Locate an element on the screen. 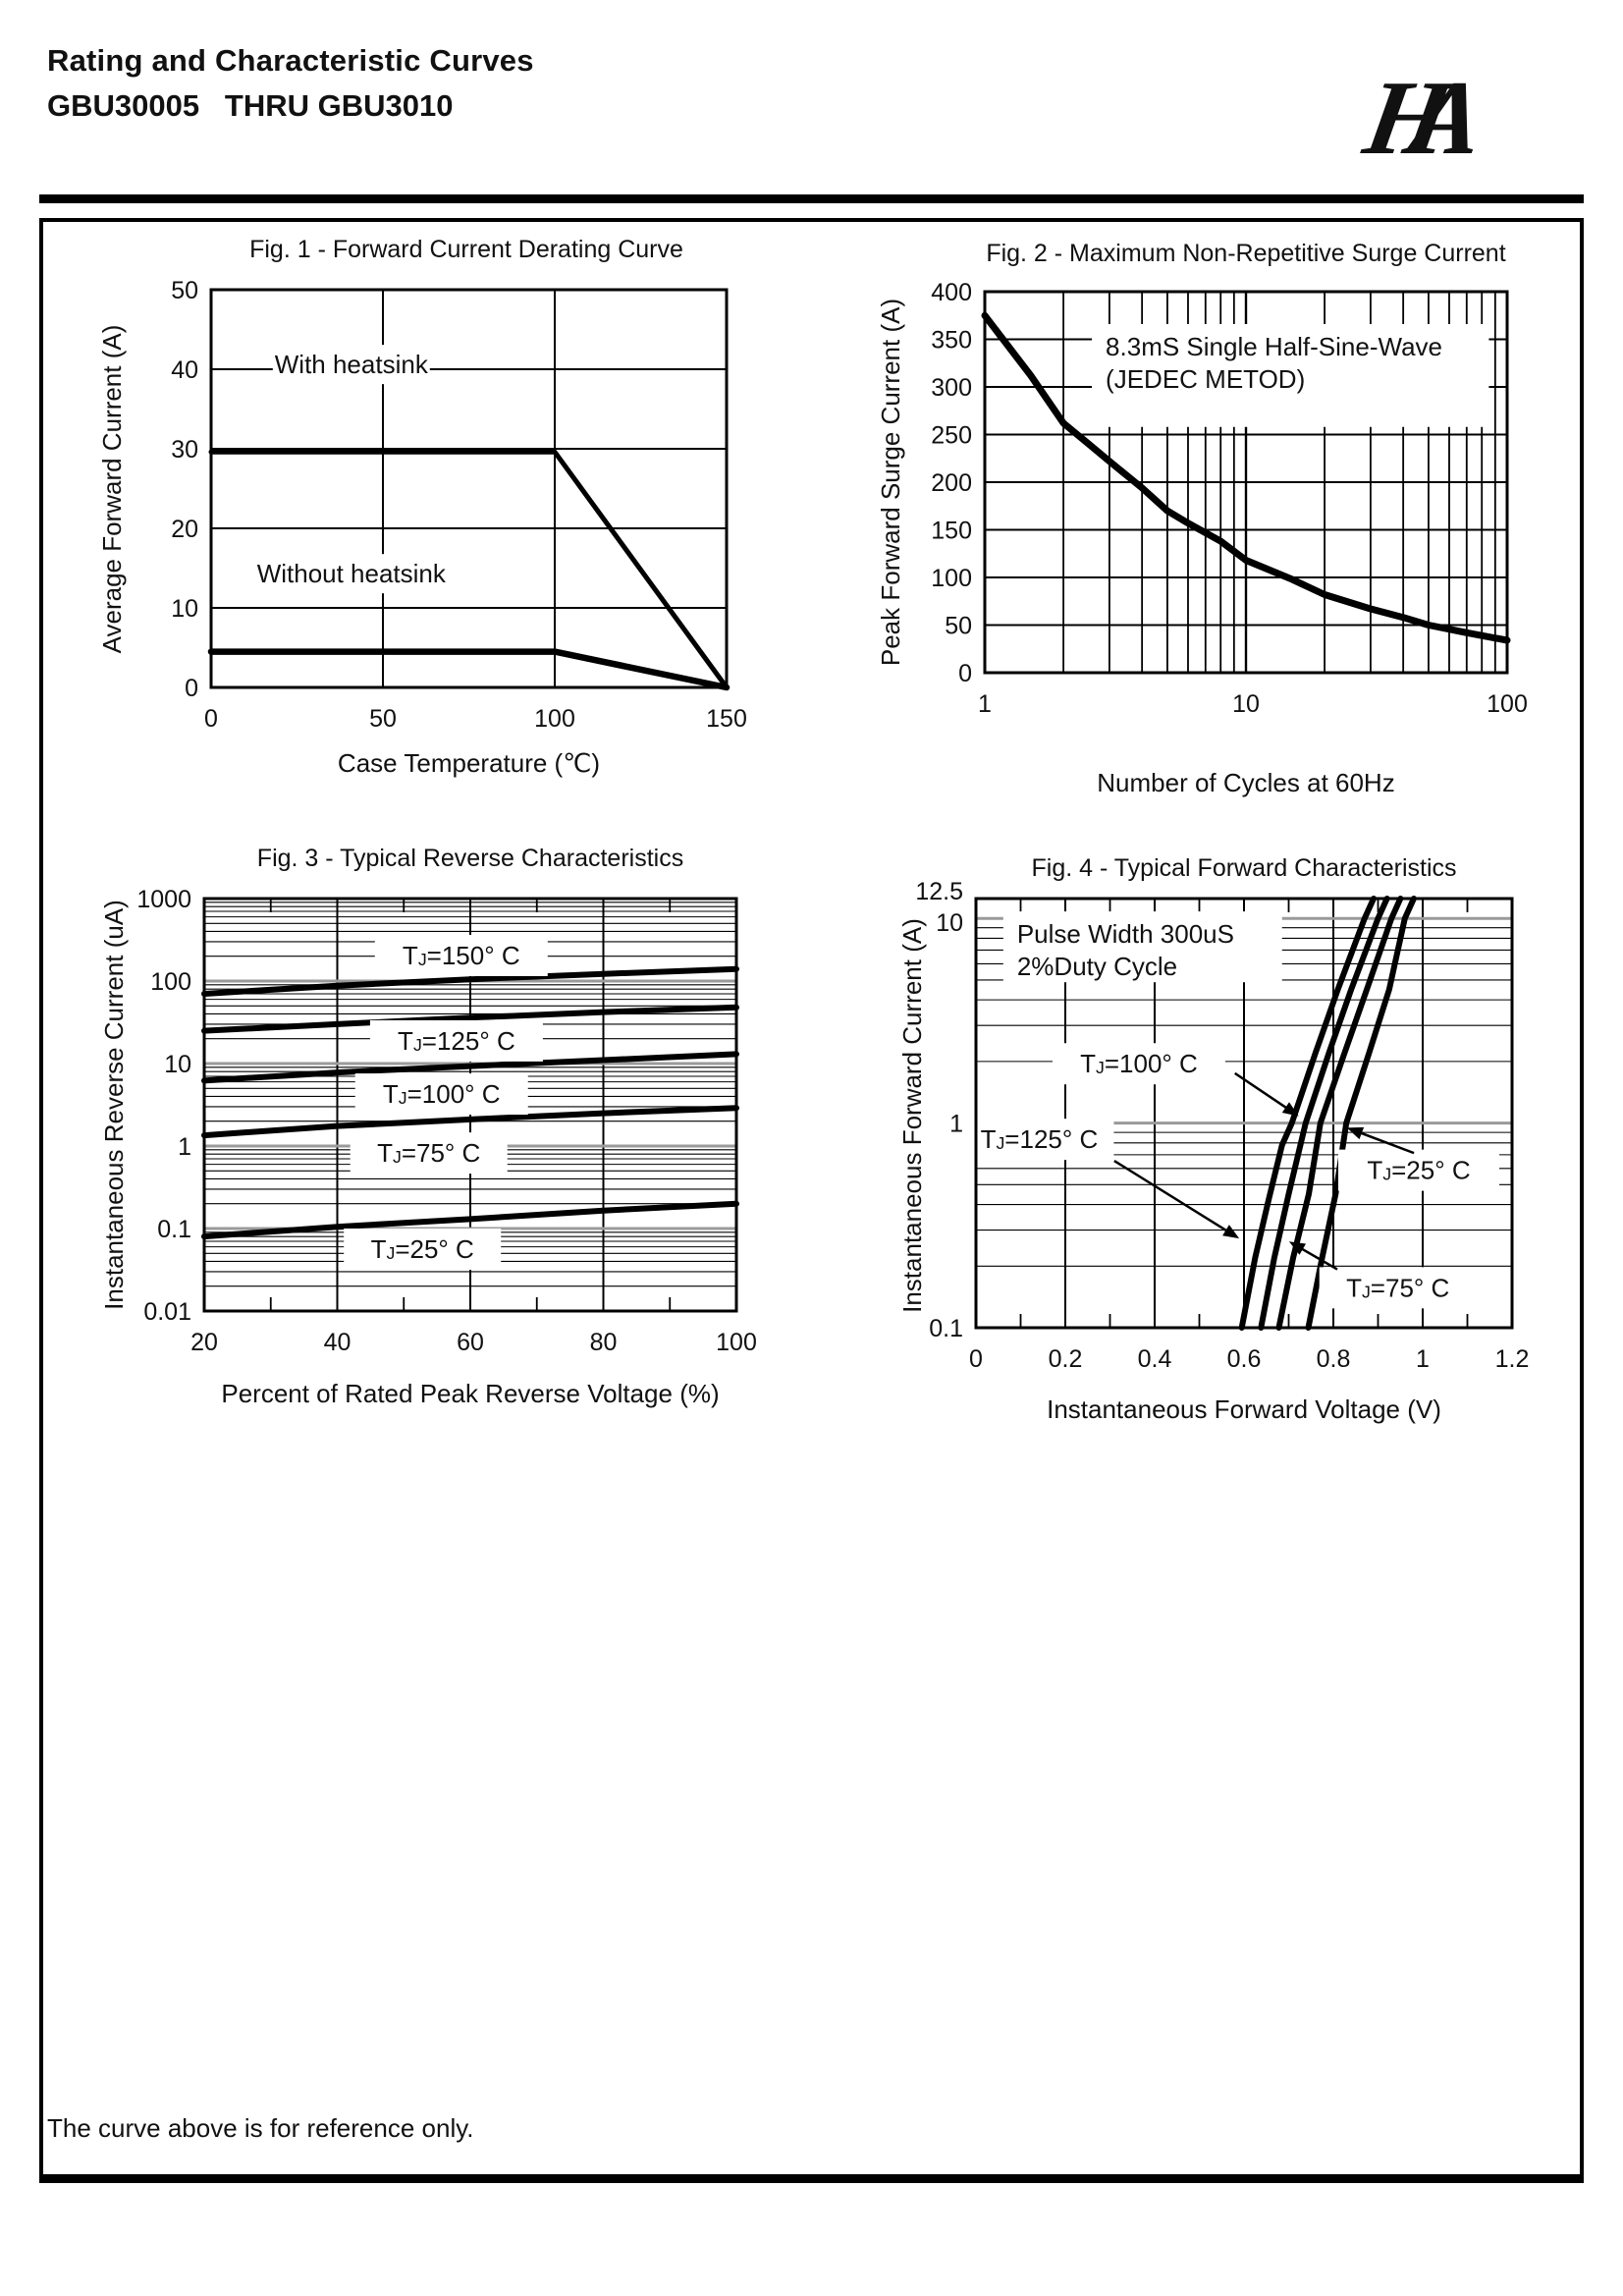 The width and height of the screenshot is (1623, 2296). series-tj-100-c is located at coordinates (1324, 1113).